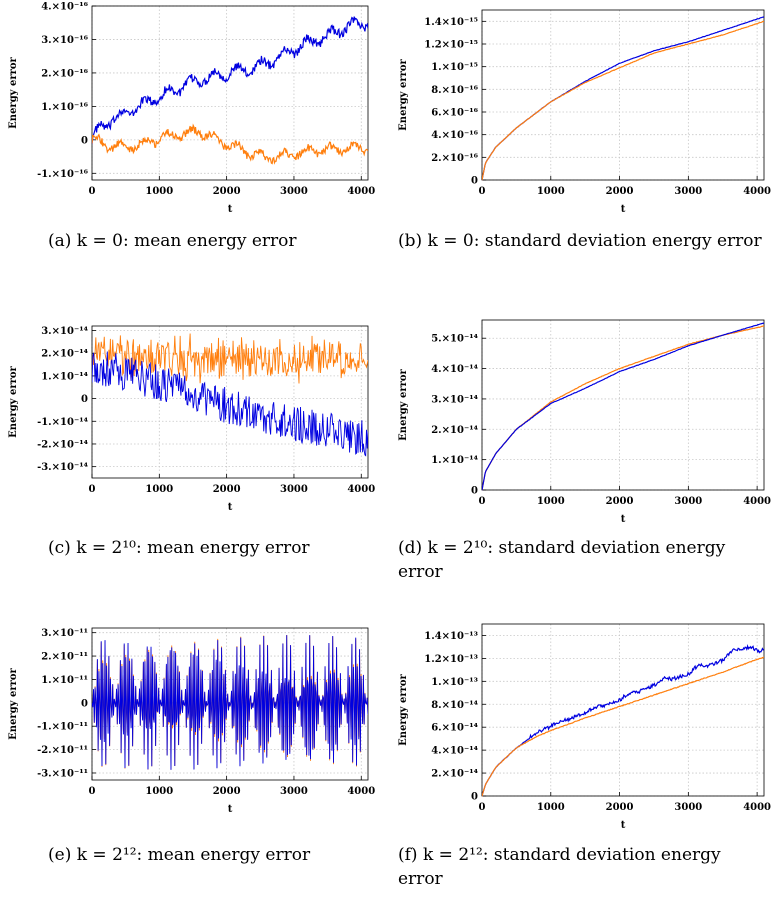 The height and width of the screenshot is (898, 771). Describe the element at coordinates (451, 45) in the screenshot. I see `y-tick-label: 1.2×10⁻¹⁵` at that location.